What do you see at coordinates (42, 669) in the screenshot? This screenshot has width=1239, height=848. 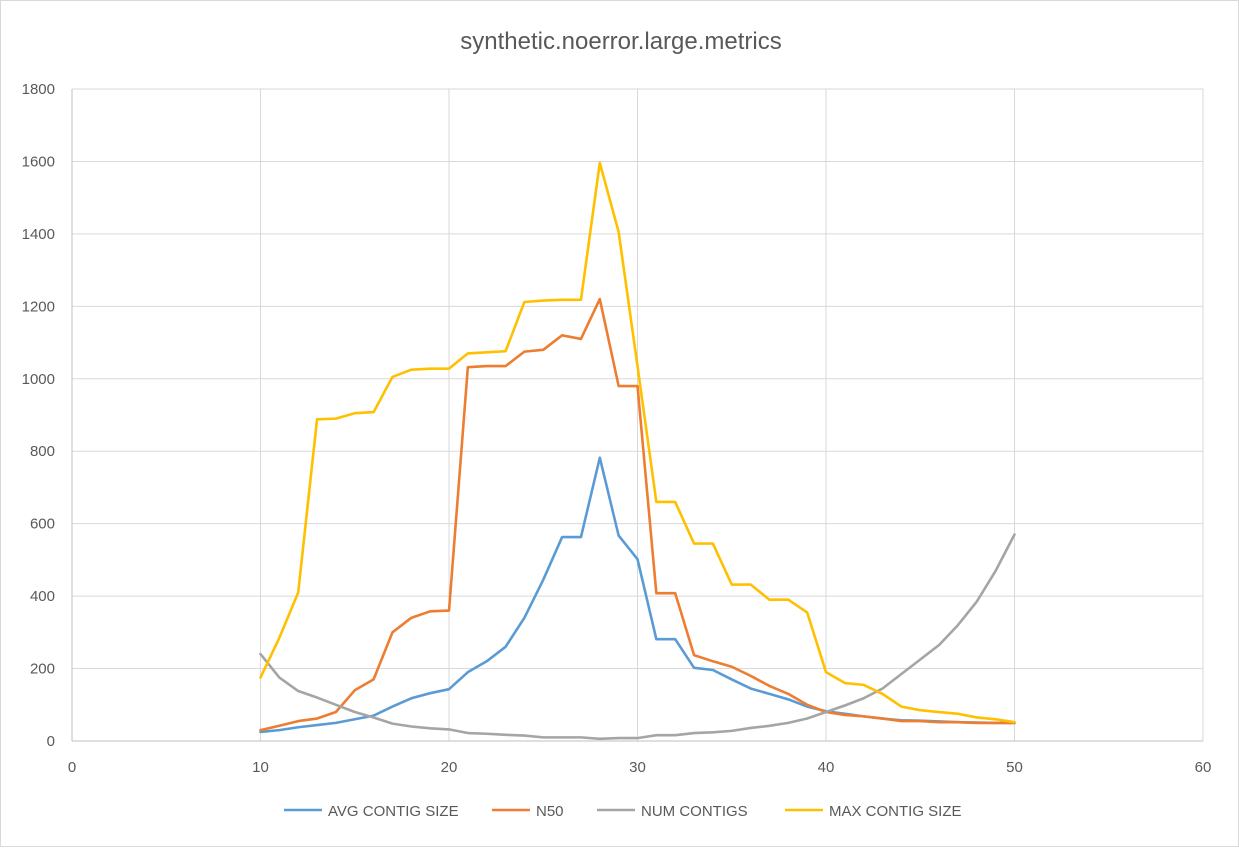 I see `y-tick-label: 200` at bounding box center [42, 669].